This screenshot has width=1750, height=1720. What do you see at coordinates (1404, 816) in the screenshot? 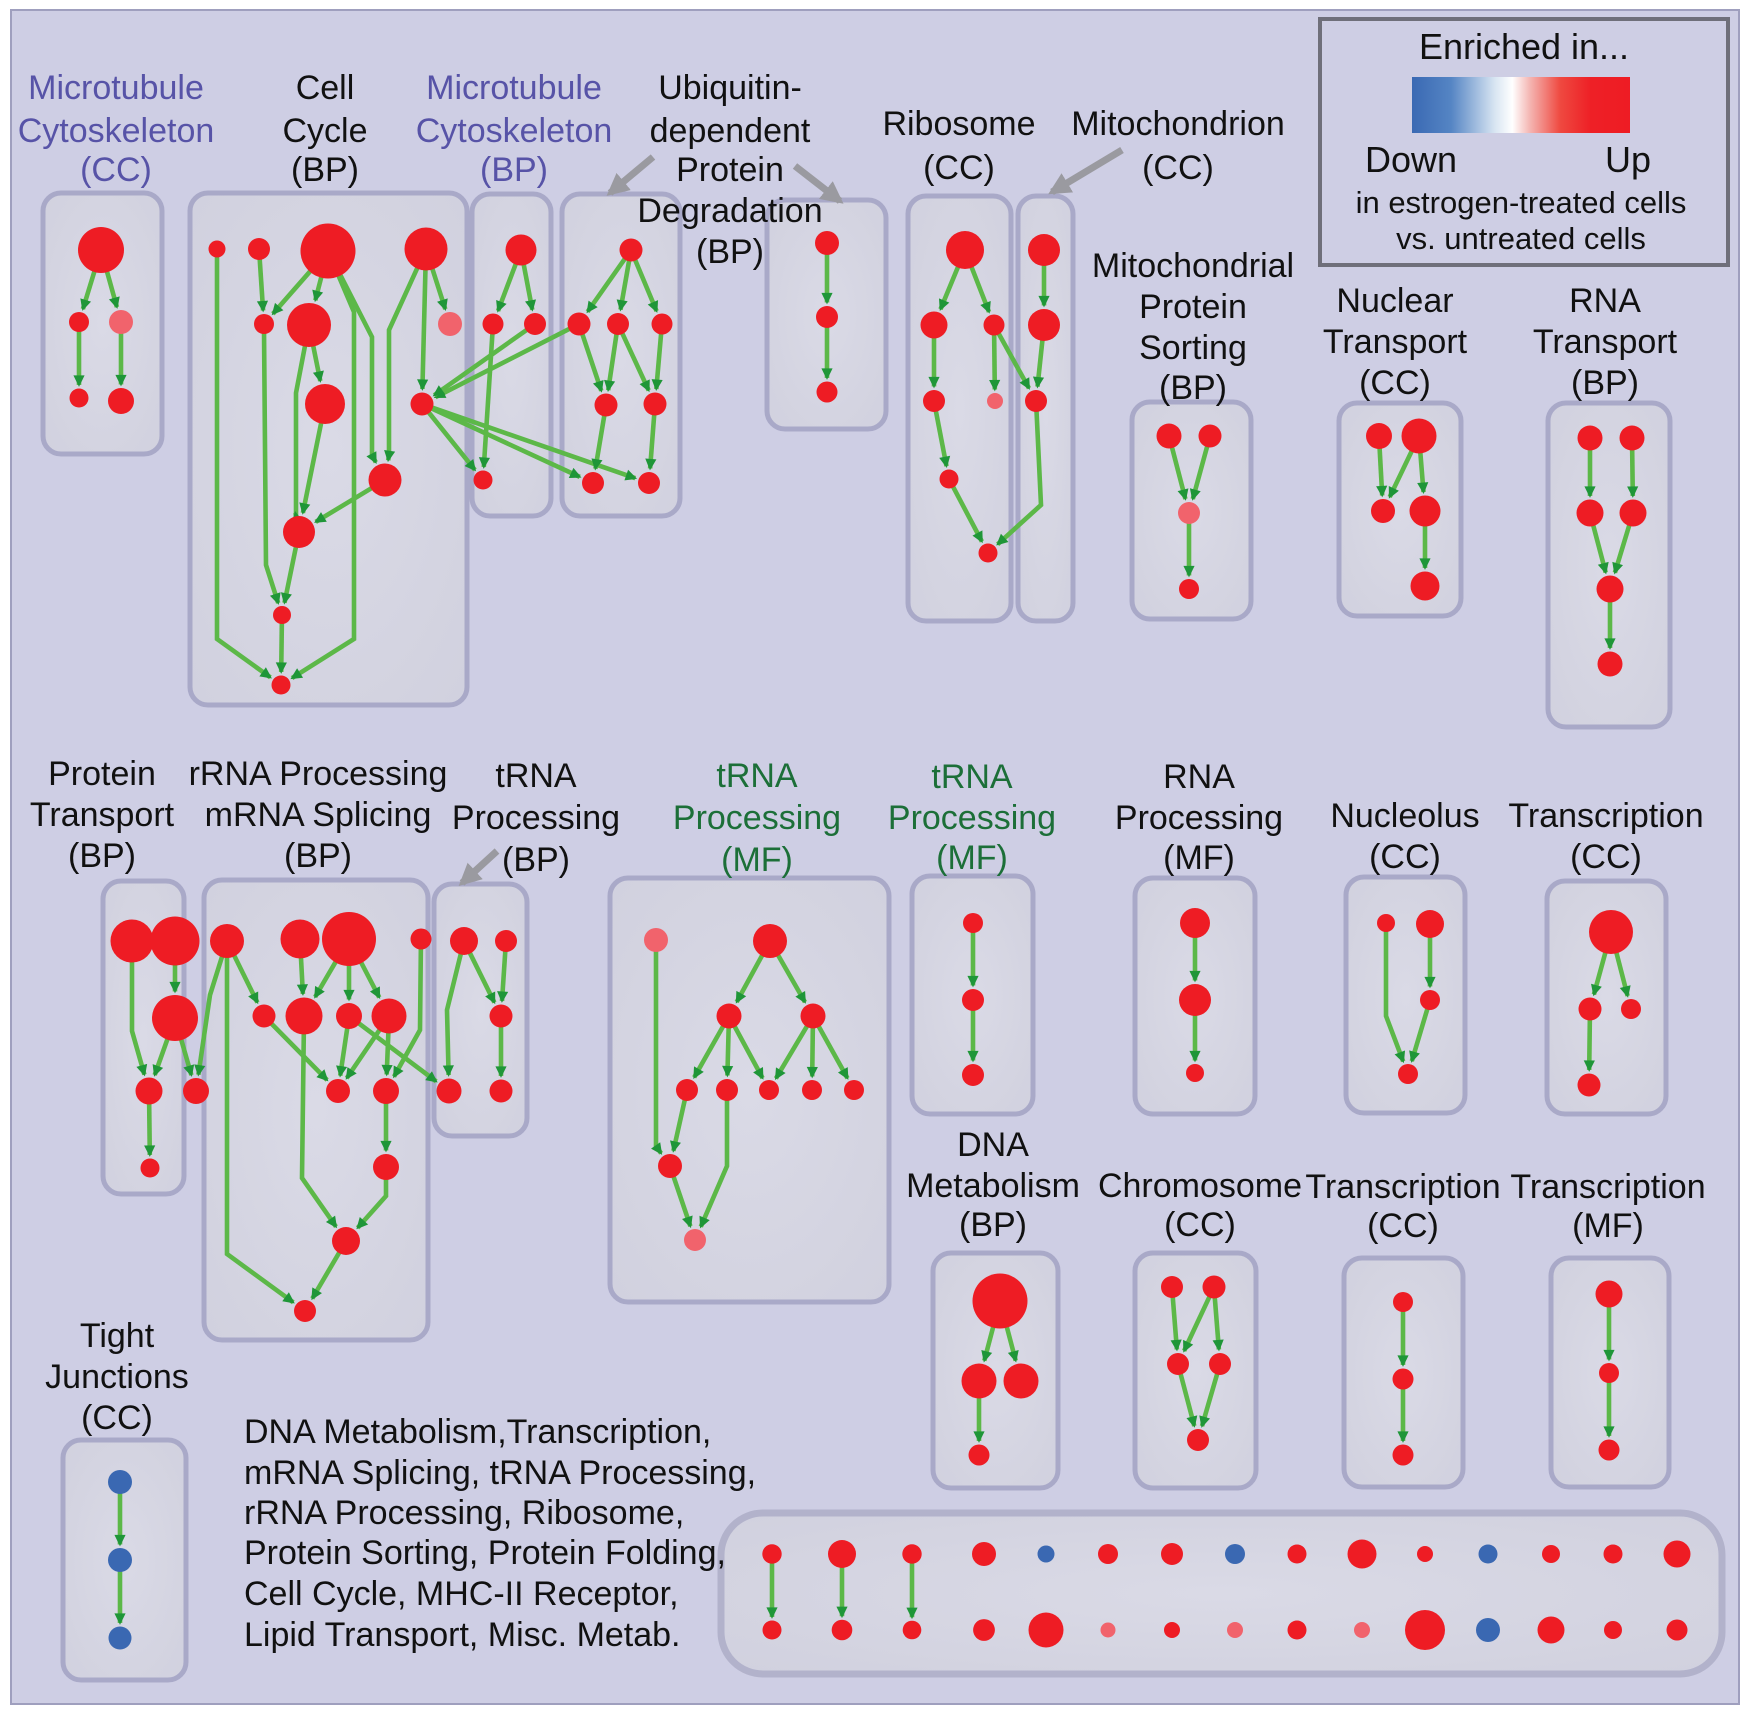
I see `svg-text: Nucleolus` at bounding box center [1404, 816].